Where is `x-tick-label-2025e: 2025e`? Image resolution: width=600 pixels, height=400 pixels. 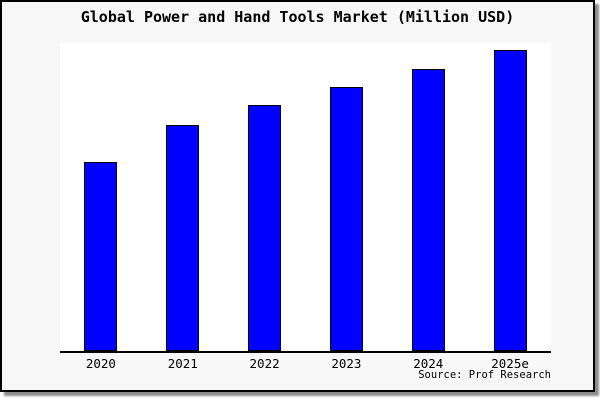
x-tick-label-2025e: 2025e is located at coordinates (510, 363).